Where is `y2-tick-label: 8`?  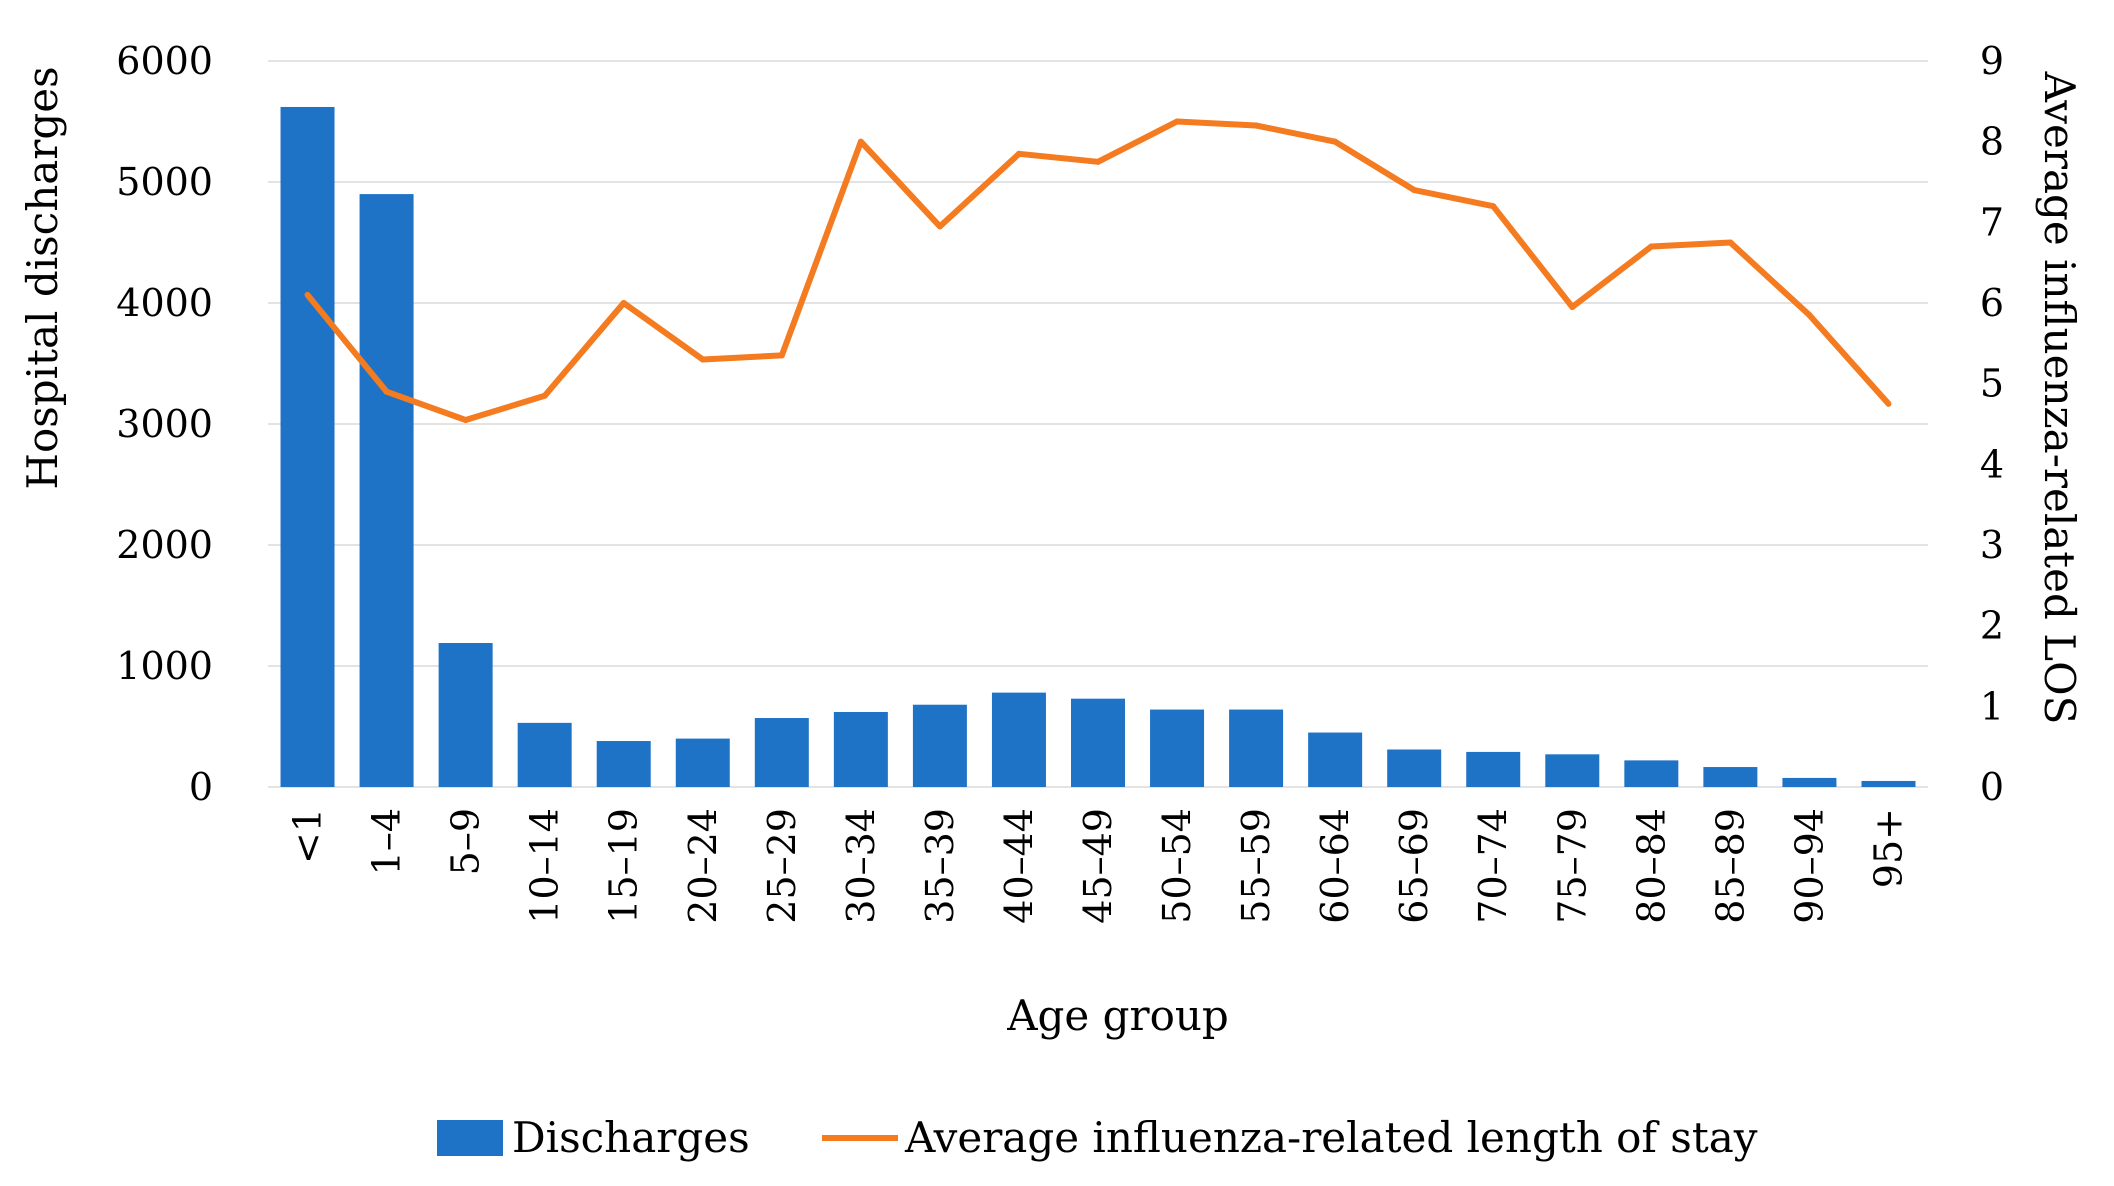 y2-tick-label: 8 is located at coordinates (1992, 142).